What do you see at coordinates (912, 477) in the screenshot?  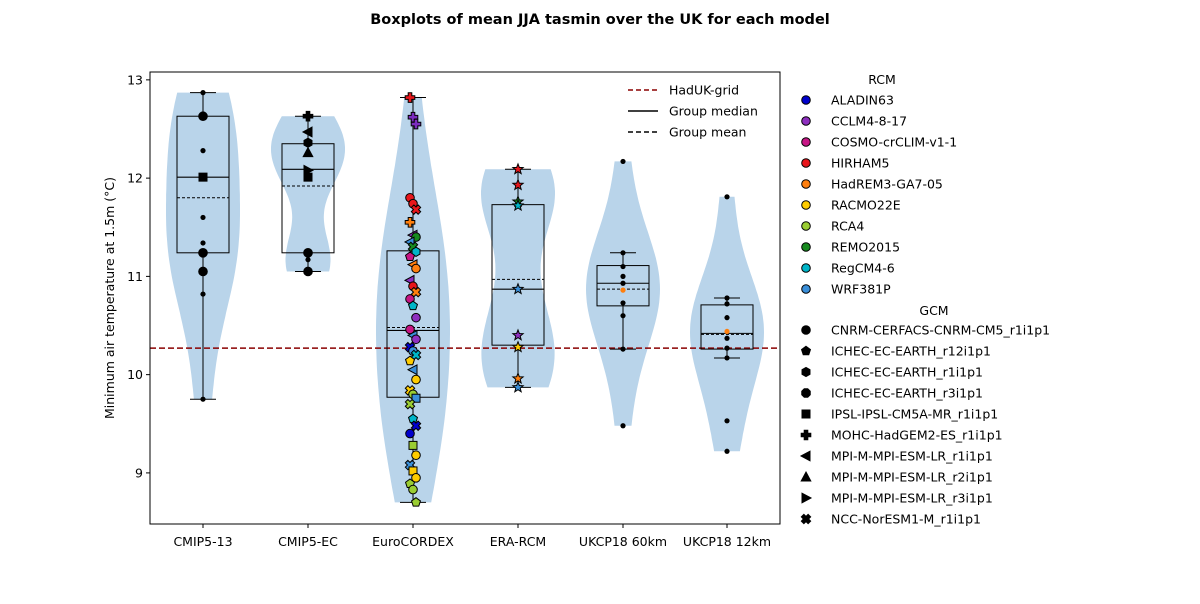 I see `gcm-legend-label-7: MPI-M-MPI-ESM-LR_r2i1p1` at bounding box center [912, 477].